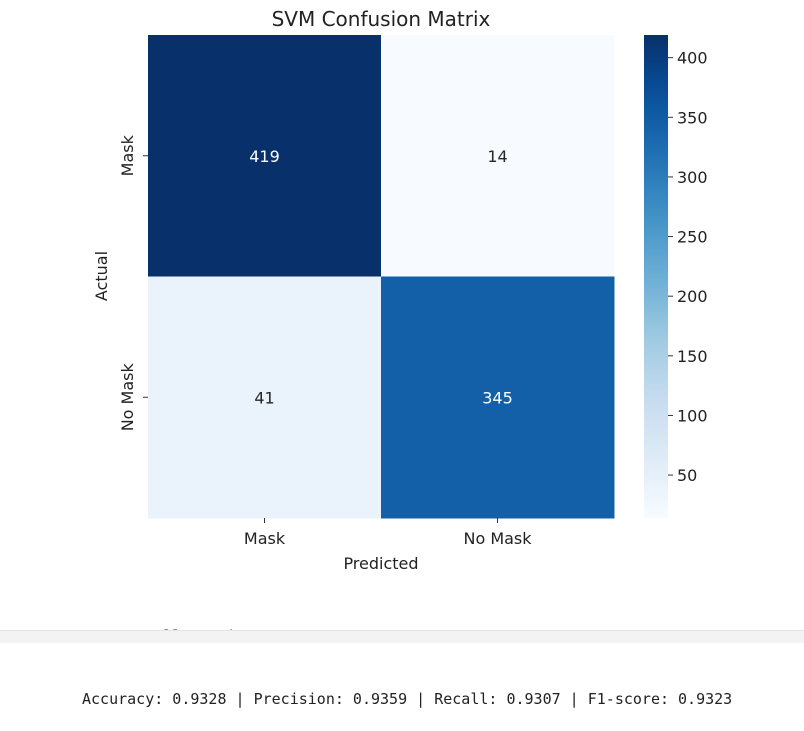 This screenshot has width=804, height=731. What do you see at coordinates (692, 58) in the screenshot?
I see `colorbar-tick-label: 400` at bounding box center [692, 58].